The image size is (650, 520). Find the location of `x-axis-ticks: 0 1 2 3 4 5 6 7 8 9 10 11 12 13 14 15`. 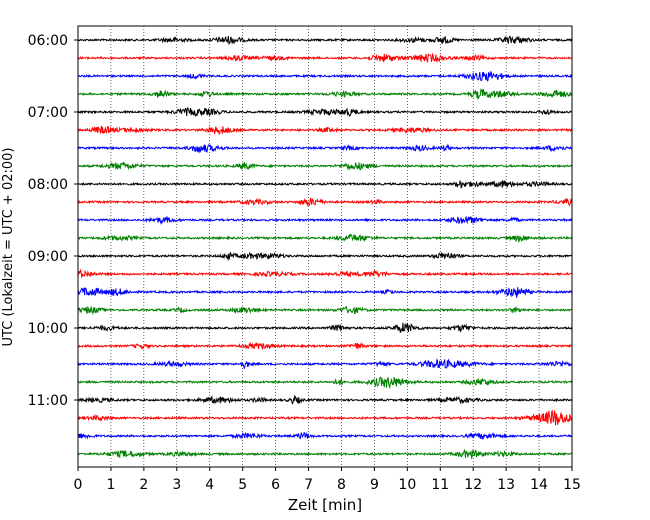

x-axis-ticks: 0 1 2 3 4 5 6 7 8 9 10 11 12 13 14 15 is located at coordinates (327, 480).